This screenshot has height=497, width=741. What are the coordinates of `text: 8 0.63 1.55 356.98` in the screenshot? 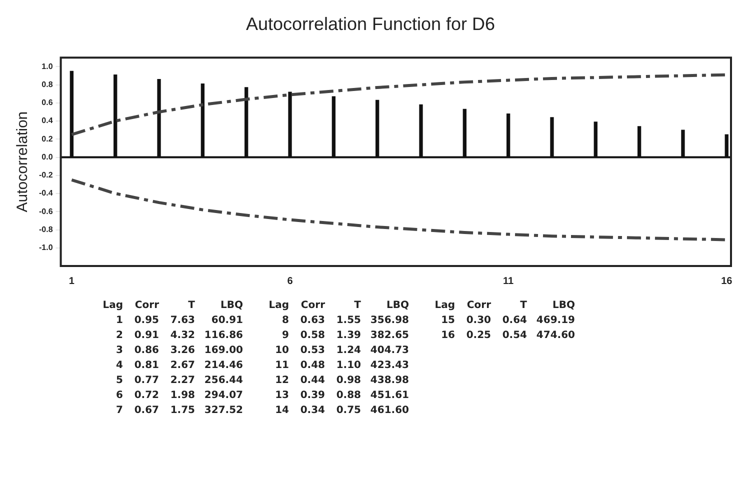 It's located at (345, 320).